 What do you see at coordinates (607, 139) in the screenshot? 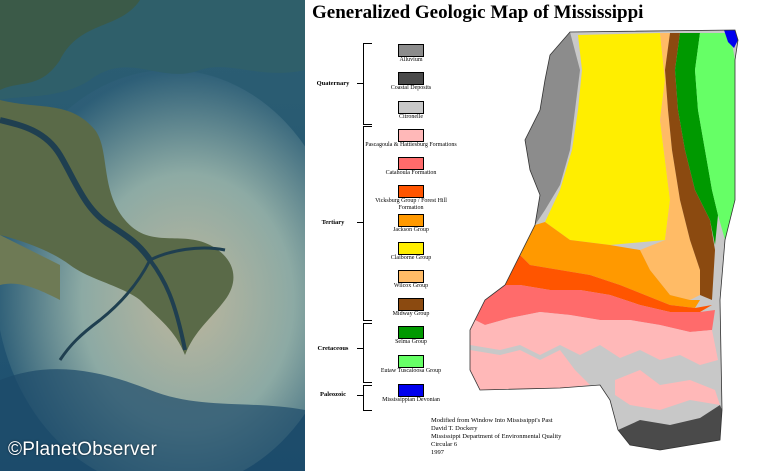
I see `claiborne-region` at bounding box center [607, 139].